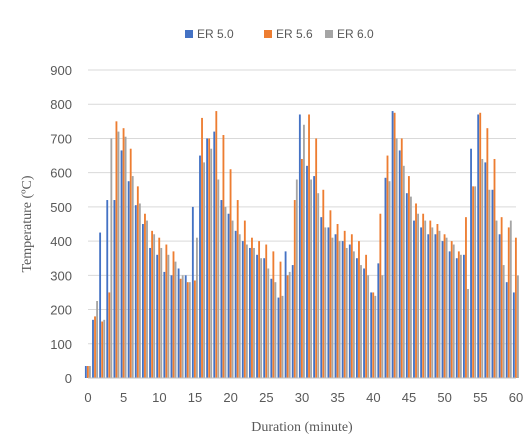 Image resolution: width=530 pixels, height=441 pixels. Describe the element at coordinates (302, 427) in the screenshot. I see `x-axis-title: Duration (minute)` at that location.